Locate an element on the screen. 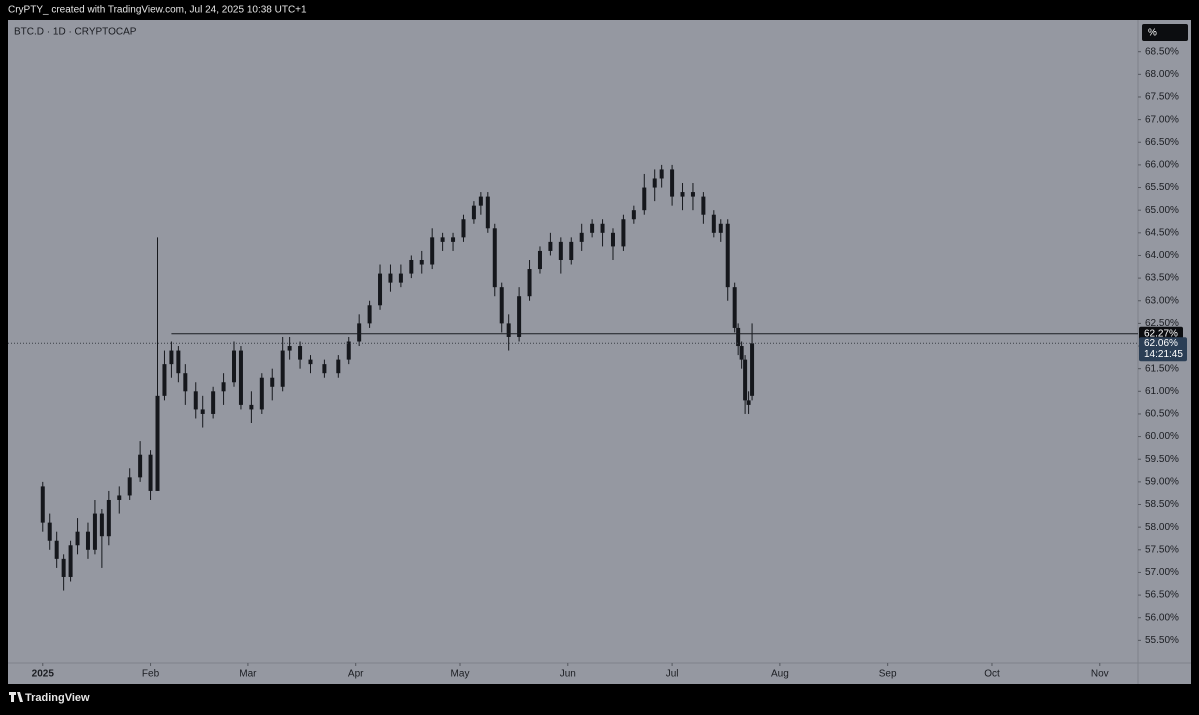  price-line-box is located at coordinates (1161, 333).